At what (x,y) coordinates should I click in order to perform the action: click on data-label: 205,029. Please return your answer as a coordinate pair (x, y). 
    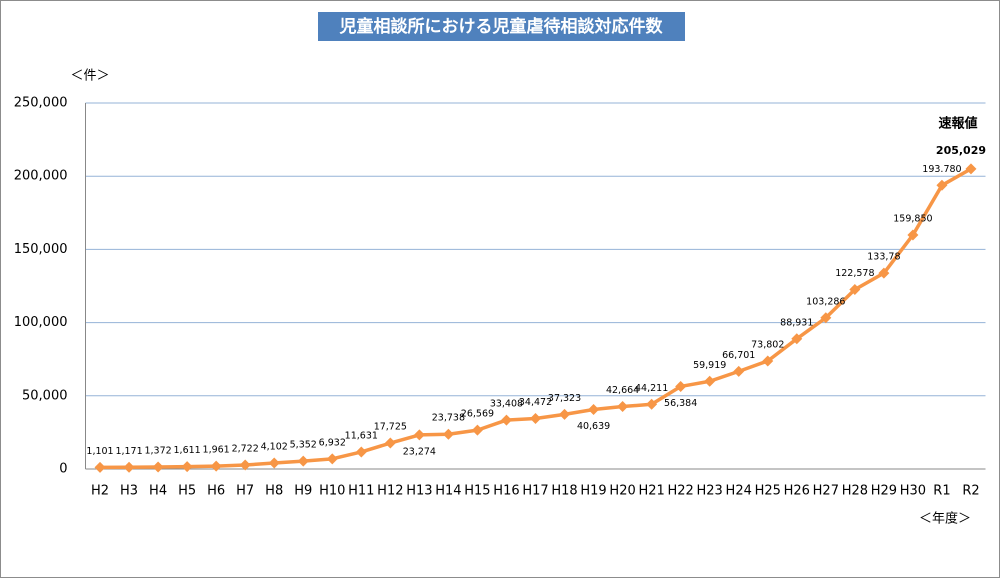
    Looking at the image, I should click on (961, 150).